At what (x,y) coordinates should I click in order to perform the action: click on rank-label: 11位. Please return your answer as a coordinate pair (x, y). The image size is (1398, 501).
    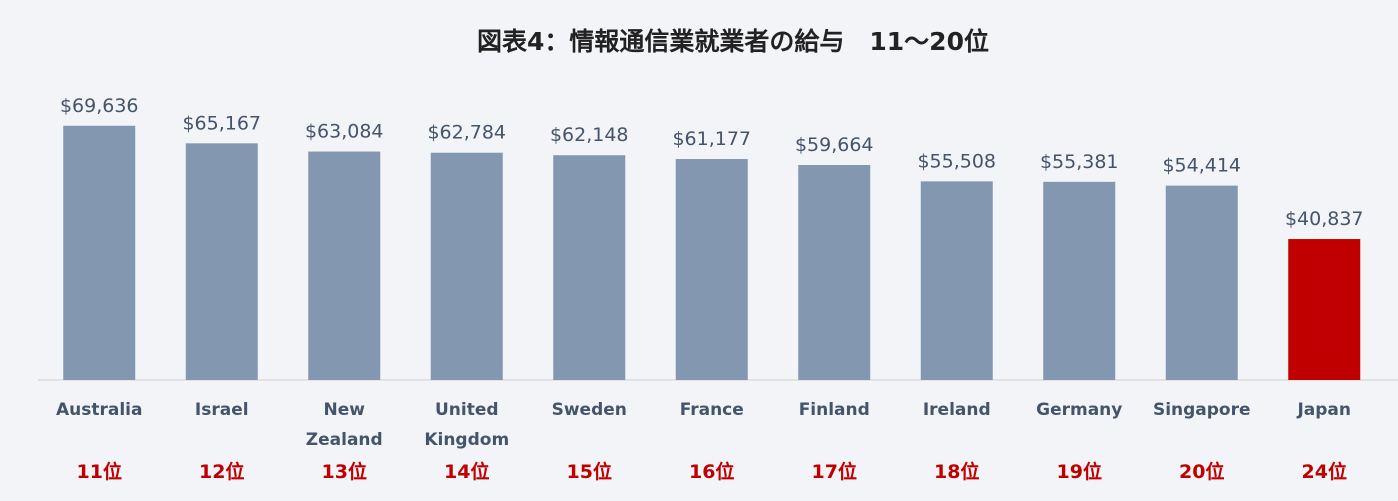
    Looking at the image, I should click on (99, 472).